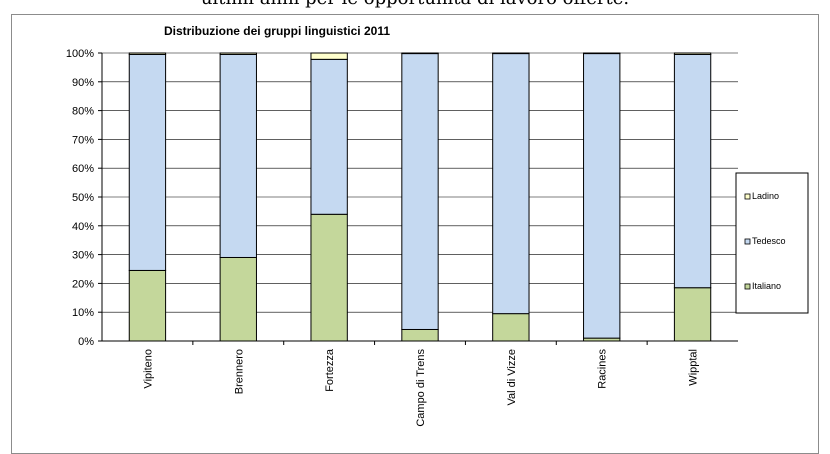 This screenshot has width=830, height=454. What do you see at coordinates (83, 112) in the screenshot?
I see `y-tick-label: 80%` at bounding box center [83, 112].